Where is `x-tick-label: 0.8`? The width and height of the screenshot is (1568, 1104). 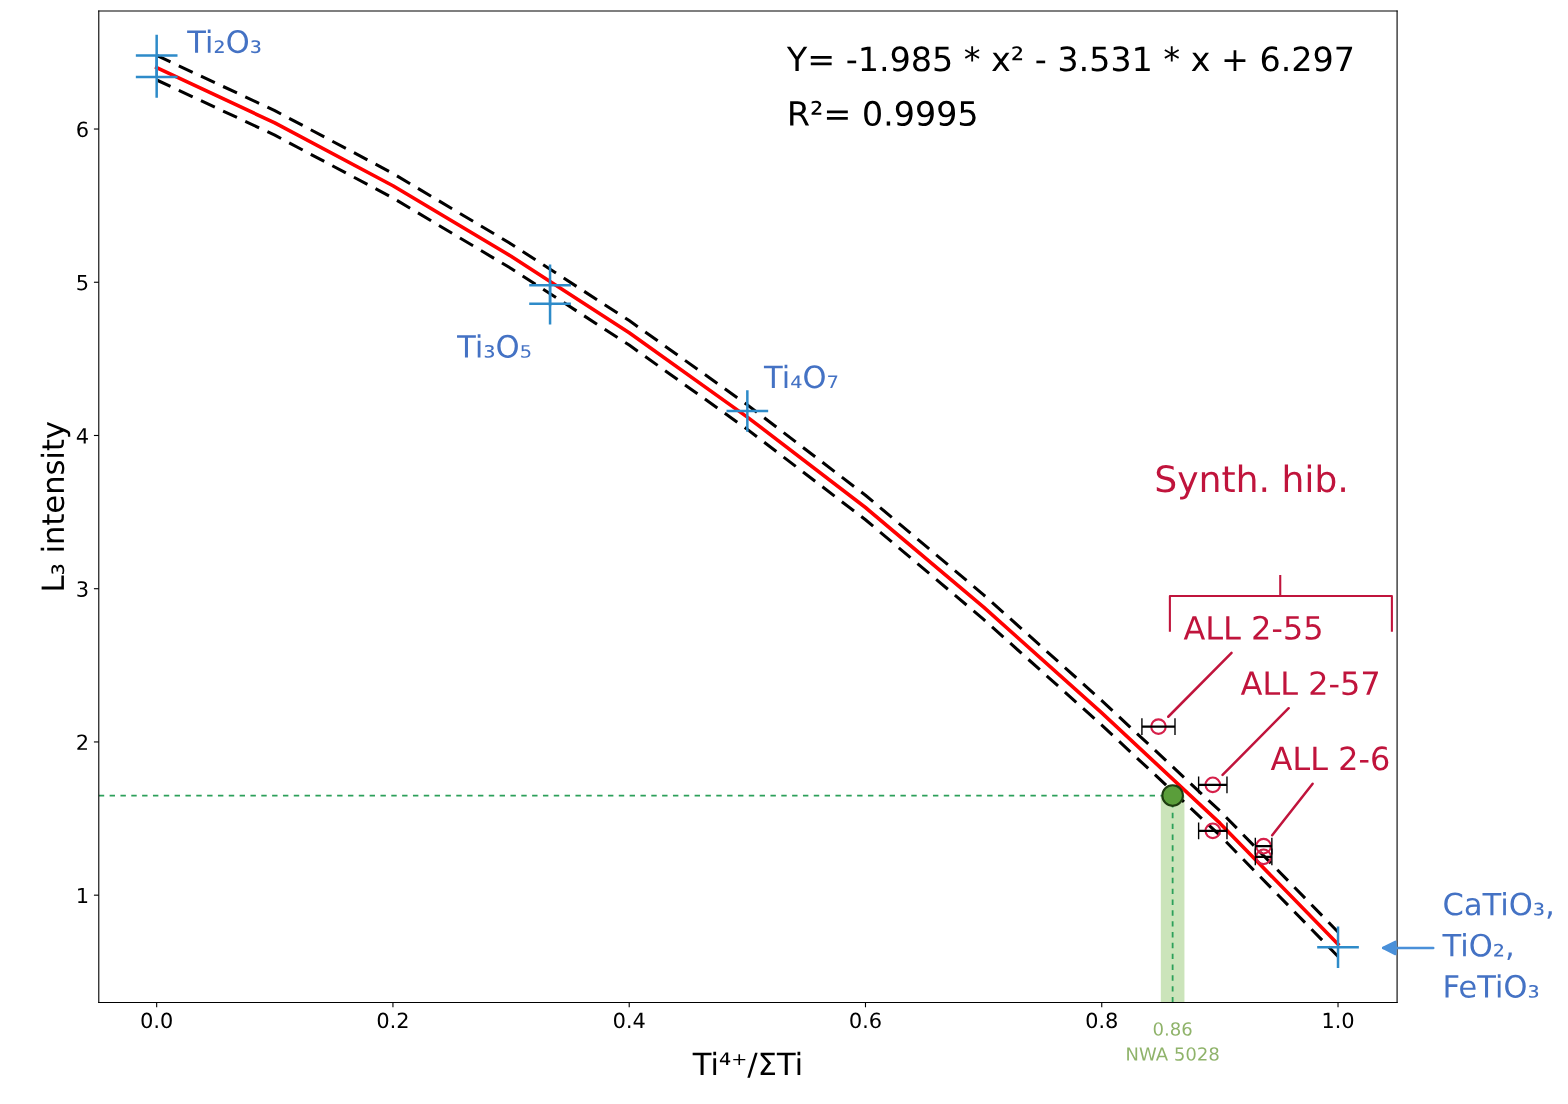 x-tick-label: 0.8 is located at coordinates (1101, 1020).